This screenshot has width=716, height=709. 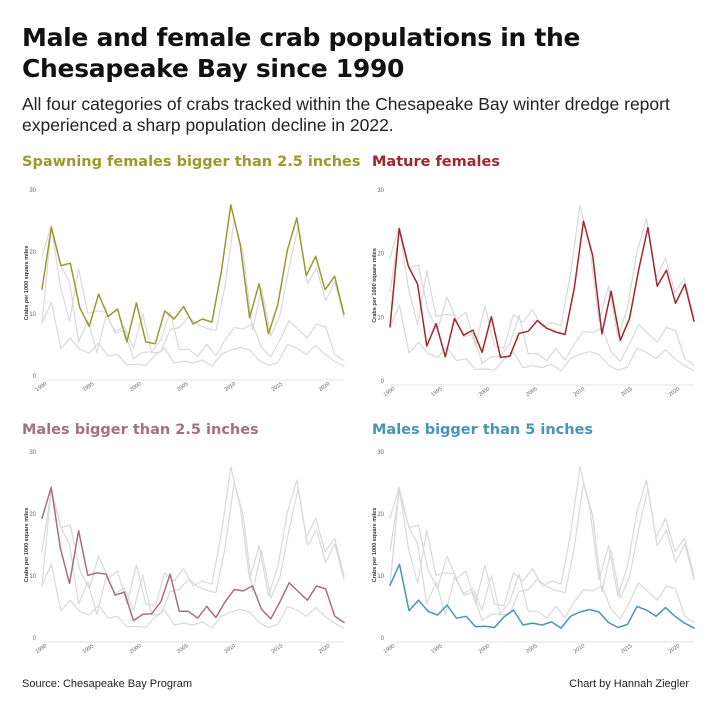 What do you see at coordinates (140, 430) in the screenshot?
I see `panel-title-males-over-2-5-inches: Males bigger than 2.5 inches` at bounding box center [140, 430].